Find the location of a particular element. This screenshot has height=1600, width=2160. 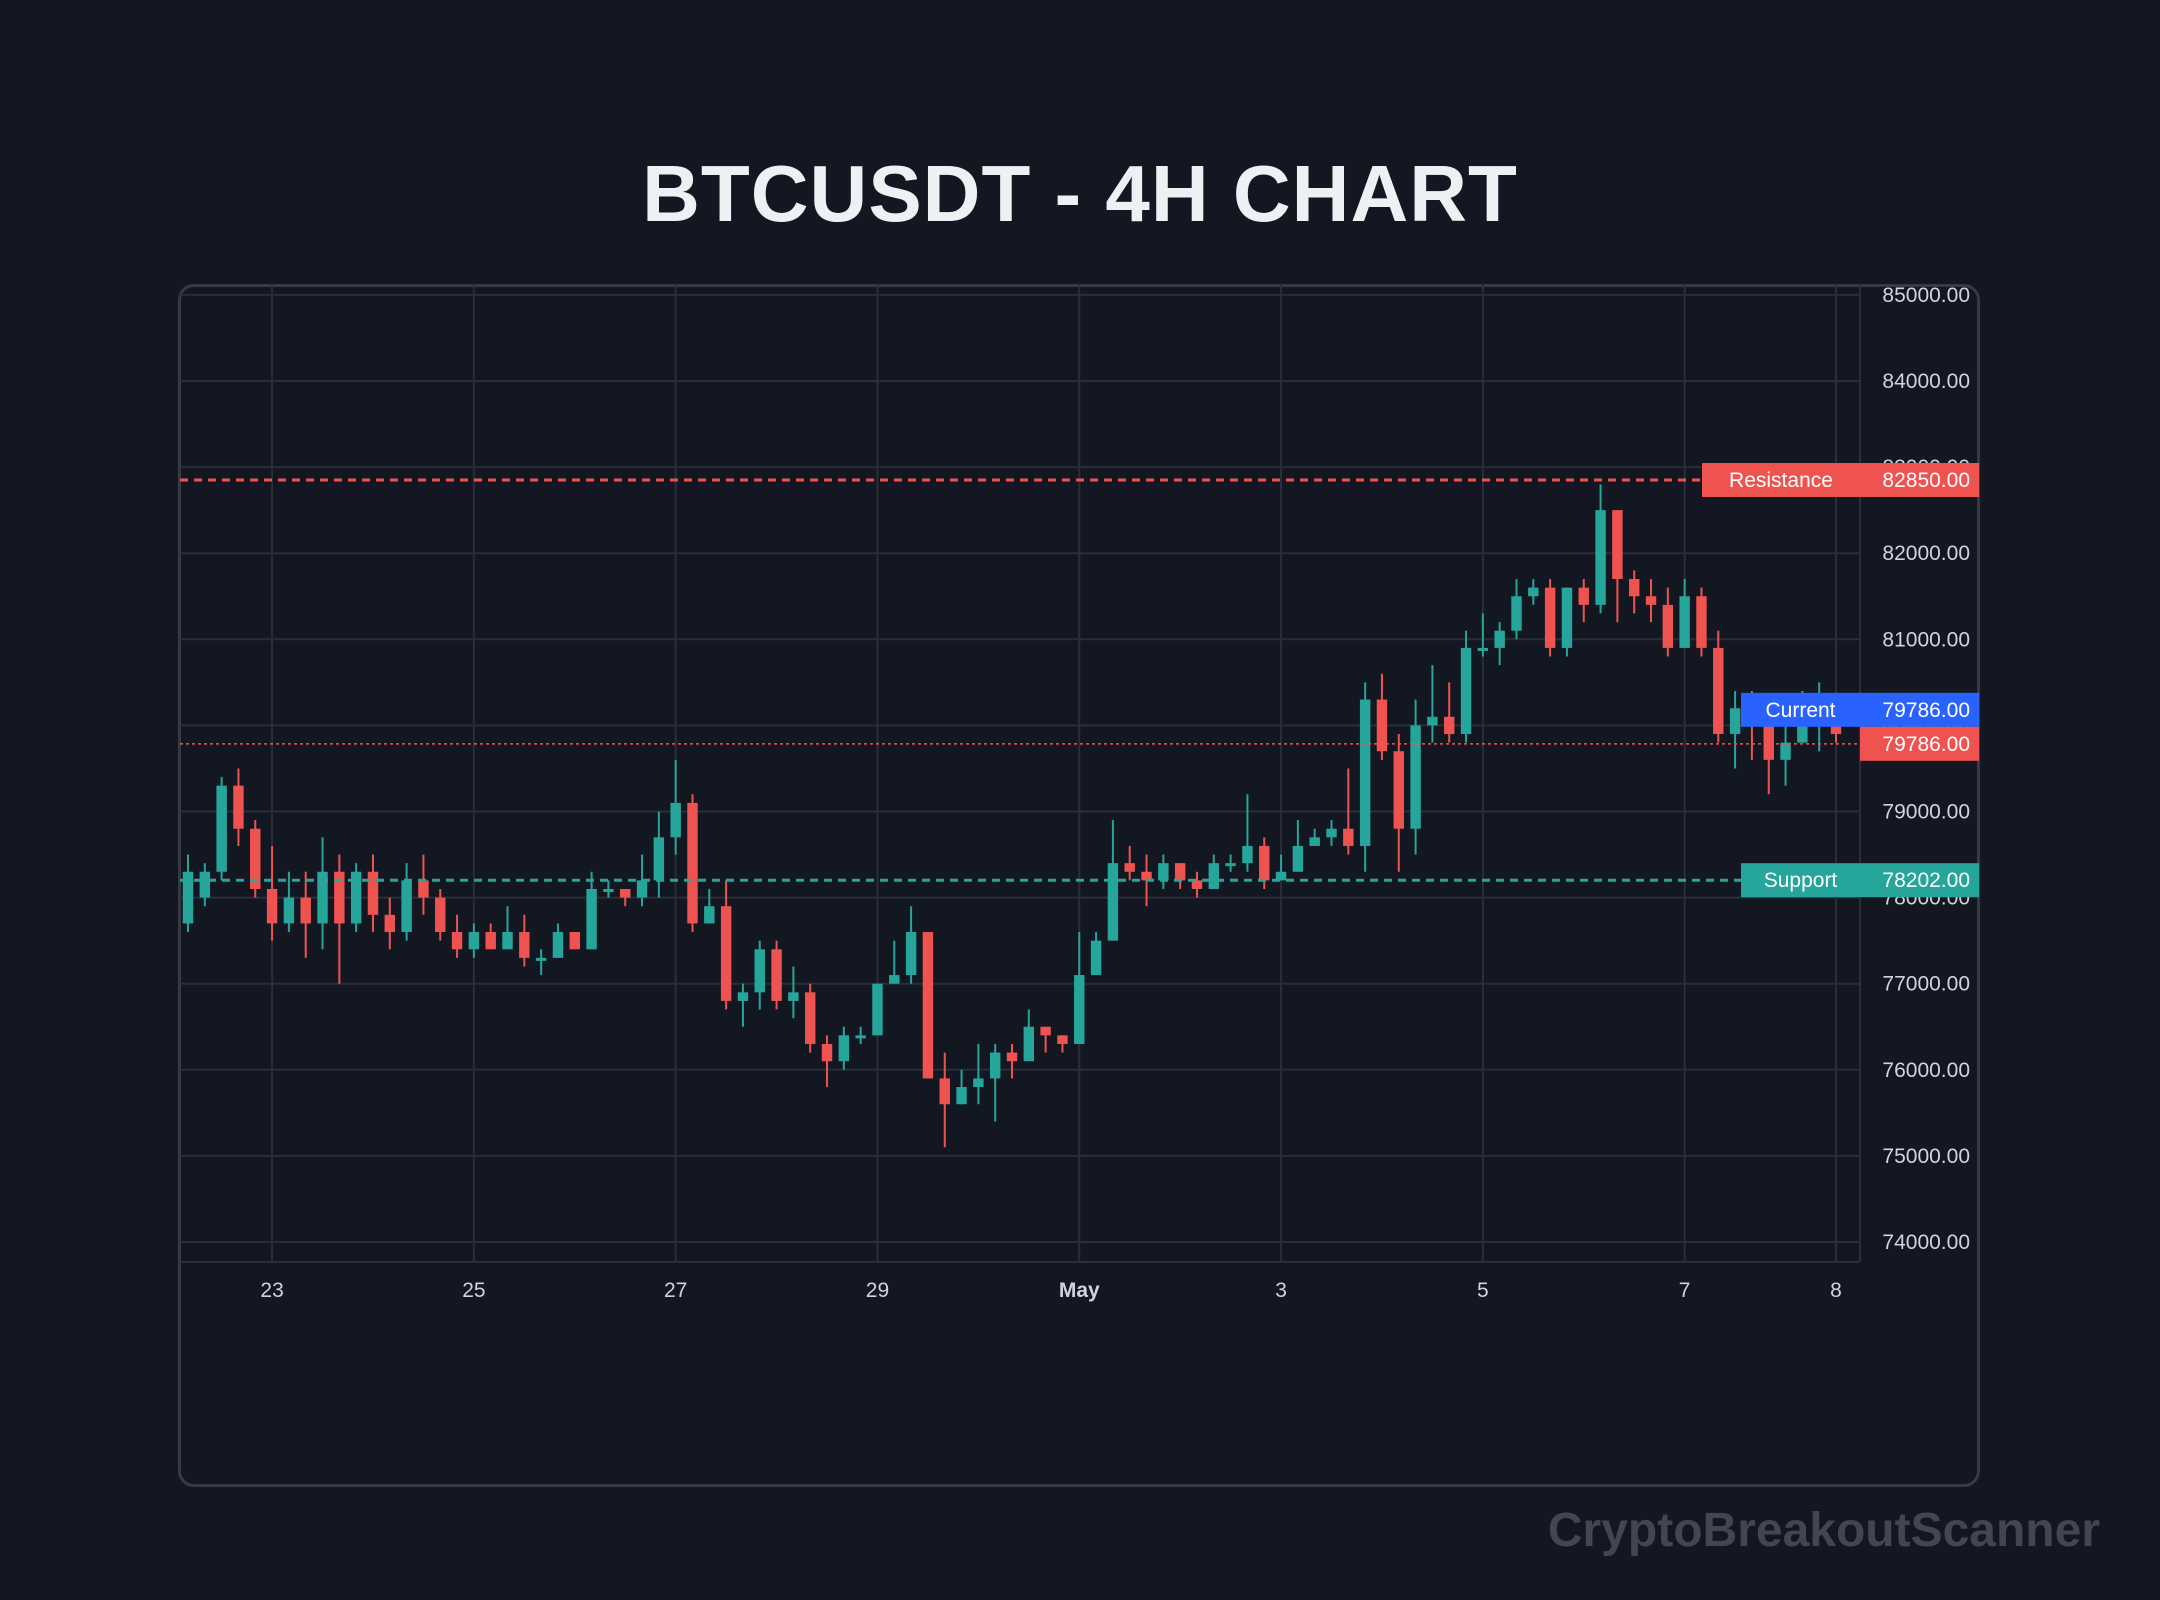

support-tag is located at coordinates (1800, 880).